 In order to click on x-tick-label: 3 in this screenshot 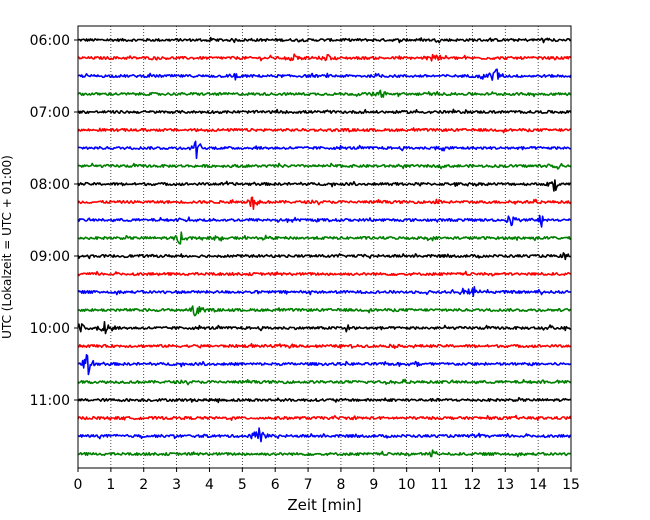, I will do `click(176, 485)`.